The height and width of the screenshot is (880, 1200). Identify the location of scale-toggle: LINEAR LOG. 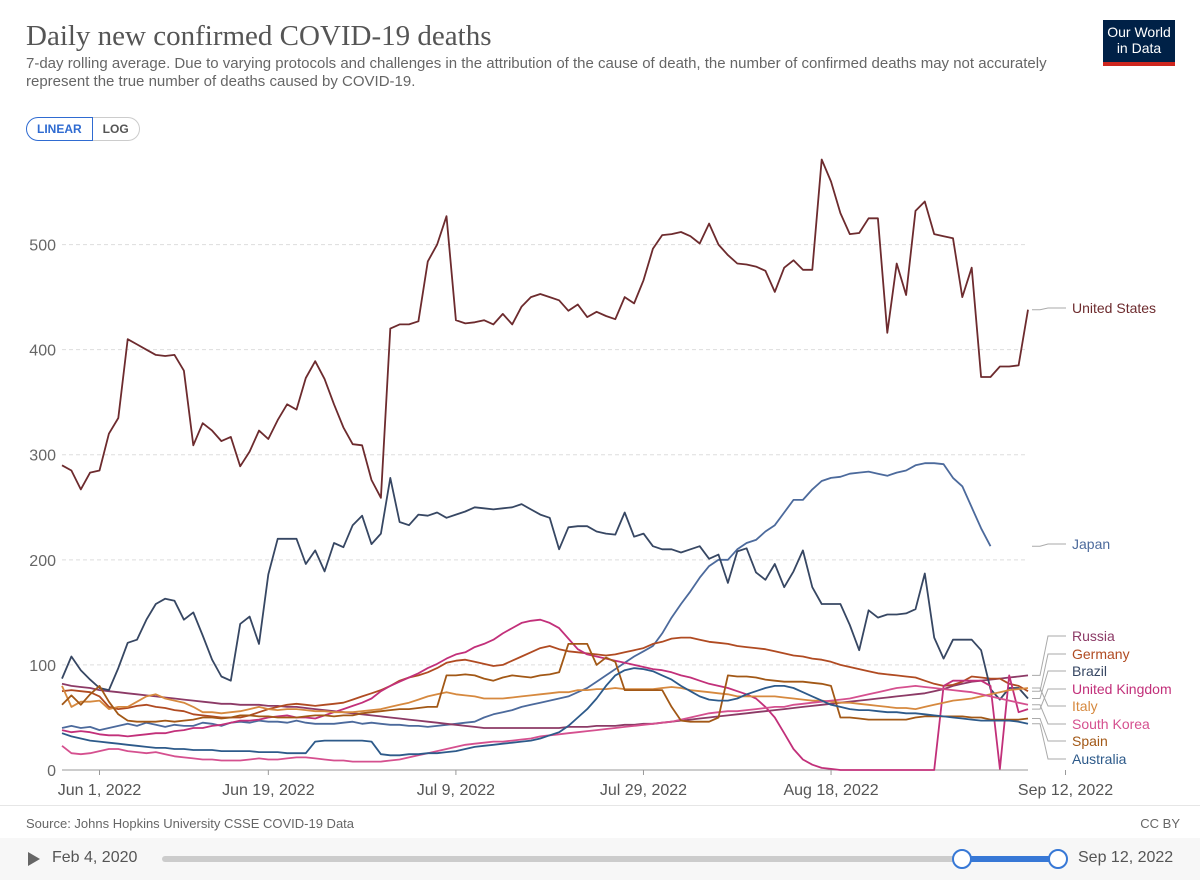
(83, 129).